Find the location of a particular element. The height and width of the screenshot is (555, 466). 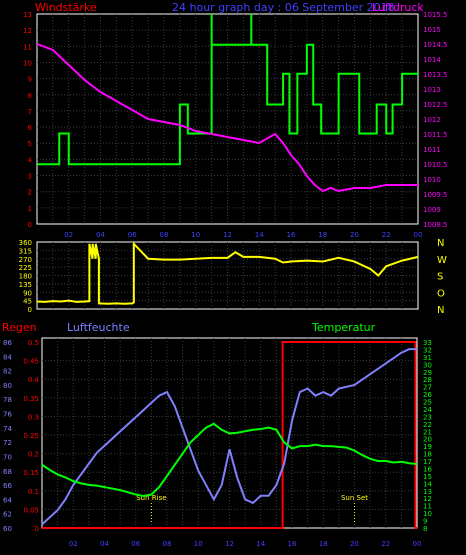

temperature-tick-label: 14 is located at coordinates (427, 484).